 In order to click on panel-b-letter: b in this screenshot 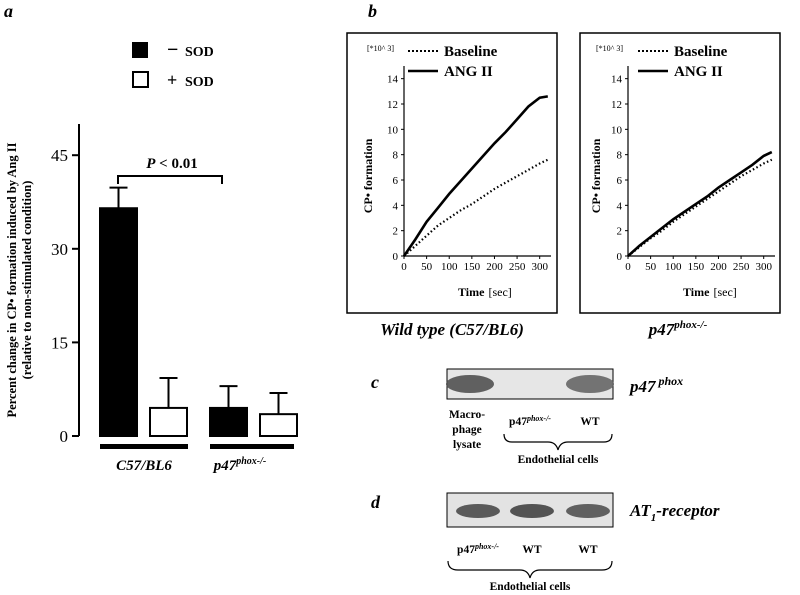, I will do `click(372, 11)`.